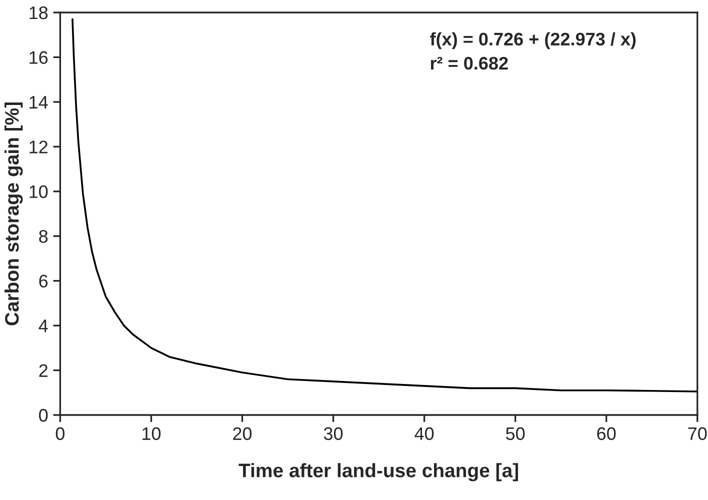 This screenshot has width=708, height=500. Describe the element at coordinates (515, 433) in the screenshot. I see `x-tick-label: 50` at that location.